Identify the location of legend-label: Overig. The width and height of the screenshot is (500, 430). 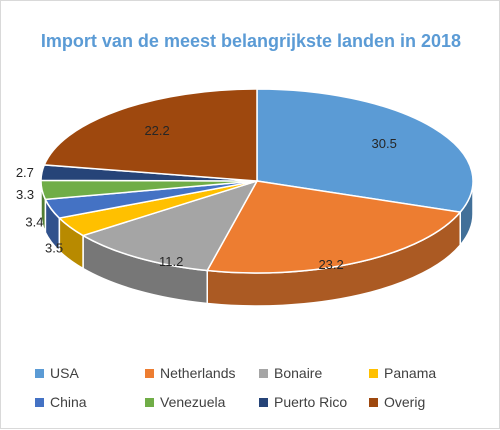
(405, 402).